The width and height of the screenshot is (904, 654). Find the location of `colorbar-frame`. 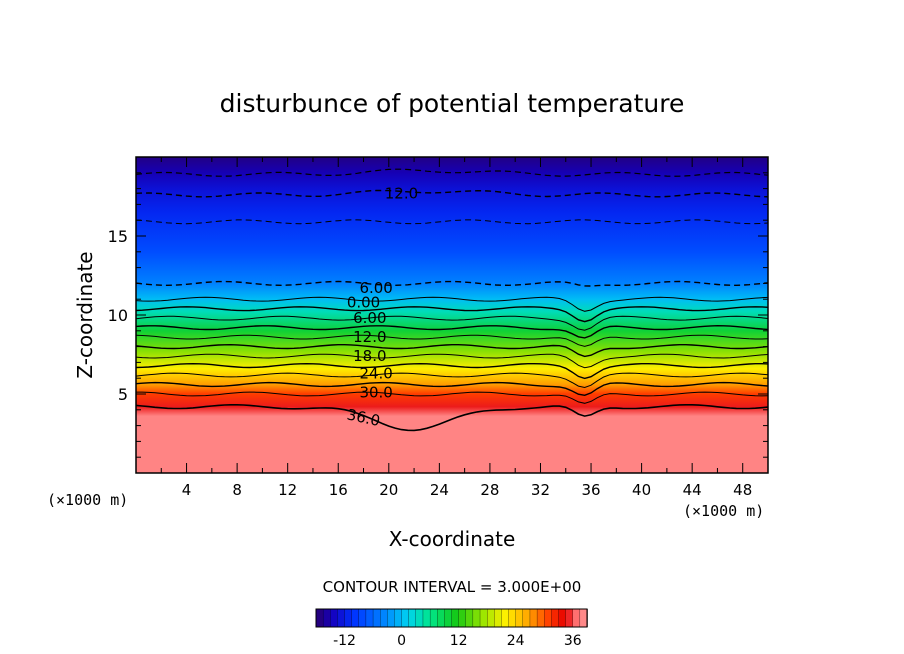

colorbar-frame is located at coordinates (451, 618).